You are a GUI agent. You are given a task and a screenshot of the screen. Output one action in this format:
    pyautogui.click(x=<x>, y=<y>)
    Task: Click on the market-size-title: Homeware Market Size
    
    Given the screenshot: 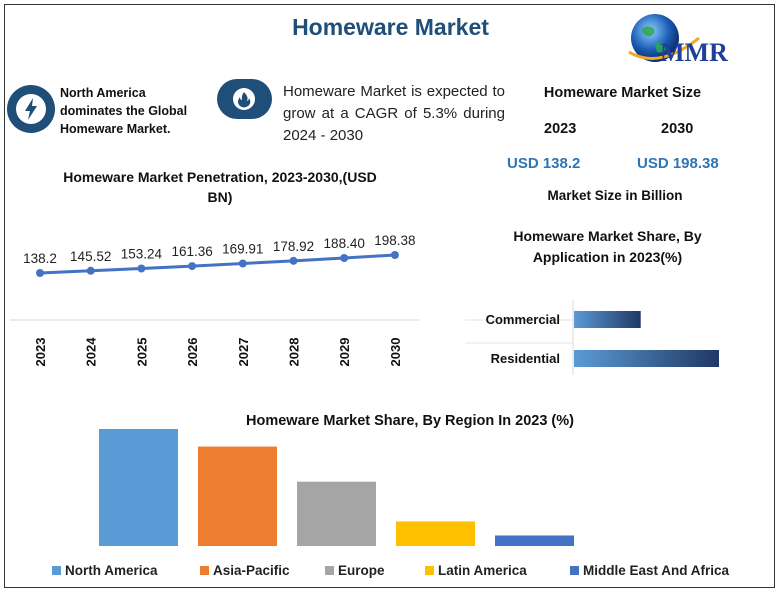 What is the action you would take?
    pyautogui.click(x=622, y=93)
    